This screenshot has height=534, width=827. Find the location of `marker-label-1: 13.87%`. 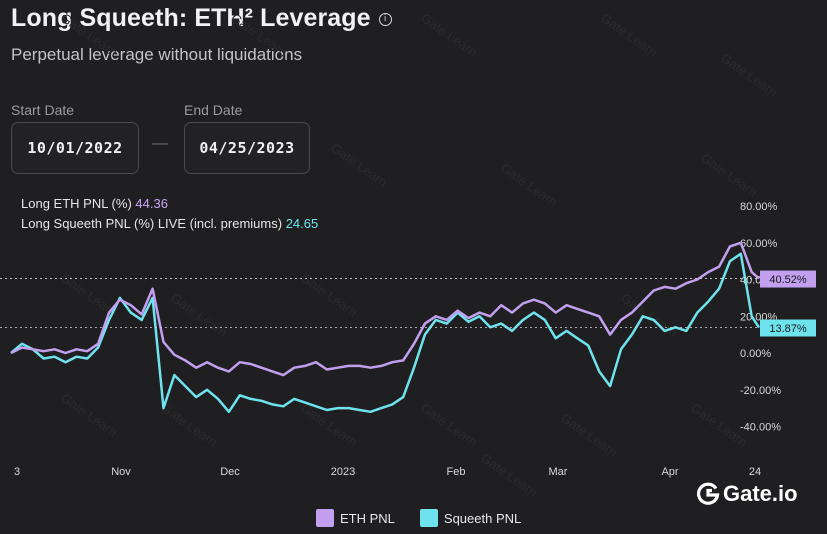

marker-label-1: 13.87% is located at coordinates (788, 329).